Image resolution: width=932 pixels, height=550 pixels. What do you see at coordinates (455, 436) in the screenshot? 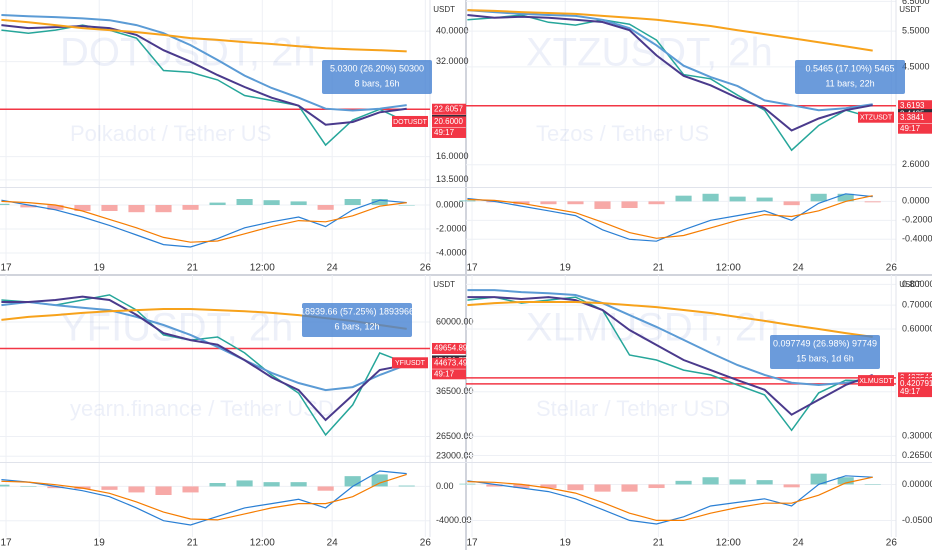
I see `y-tick-label: 26500.00` at bounding box center [455, 436].